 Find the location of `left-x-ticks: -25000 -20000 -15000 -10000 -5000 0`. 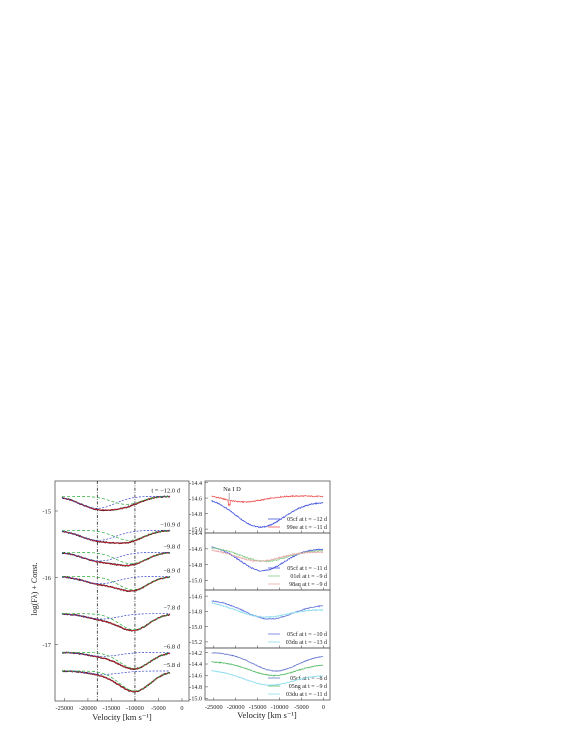

left-x-ticks: -25000 -20000 -15000 -10000 -5000 0 is located at coordinates (119, 705).